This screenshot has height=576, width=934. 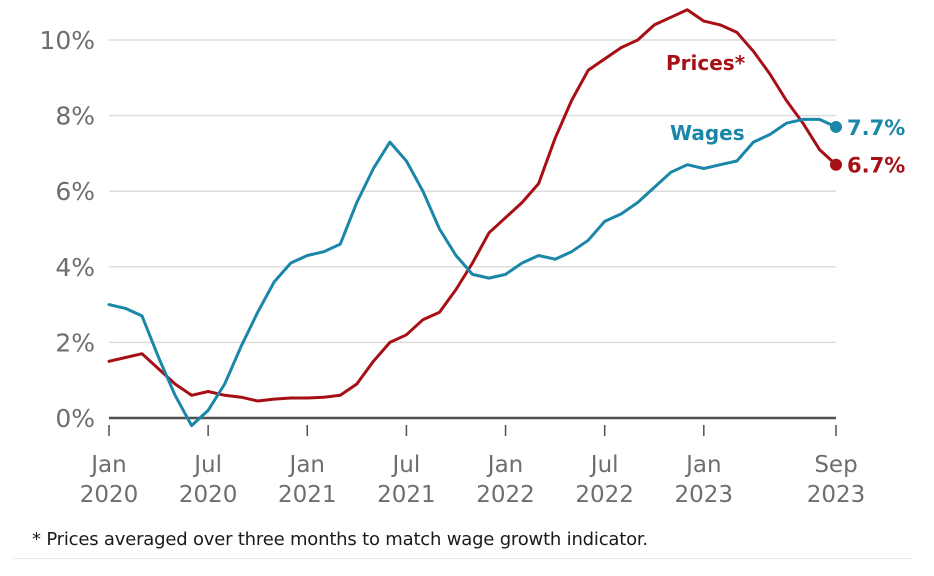 I want to click on series-labels: Prices* Wages, so click(x=706, y=98).